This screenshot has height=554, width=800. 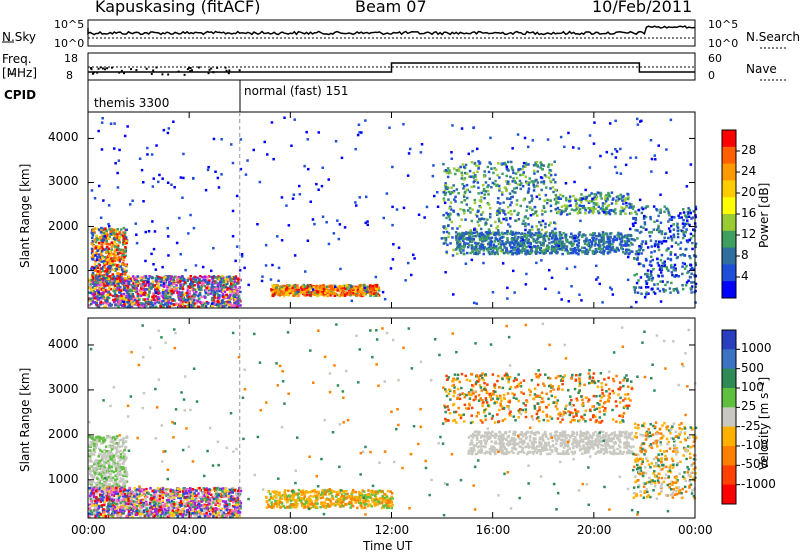 I want to click on cpid-segment-1: themis 3300, so click(x=132, y=103).